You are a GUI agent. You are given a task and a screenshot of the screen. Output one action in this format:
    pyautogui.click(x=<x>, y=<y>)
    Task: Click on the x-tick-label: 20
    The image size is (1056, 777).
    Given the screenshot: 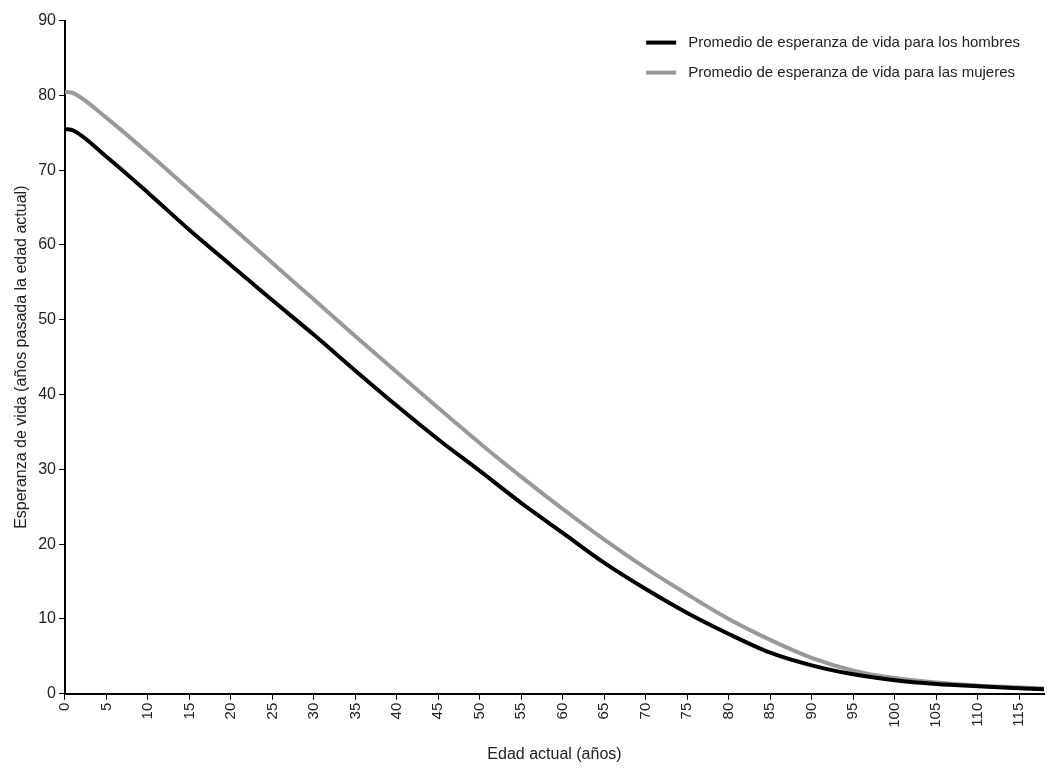 What is the action you would take?
    pyautogui.click(x=230, y=711)
    